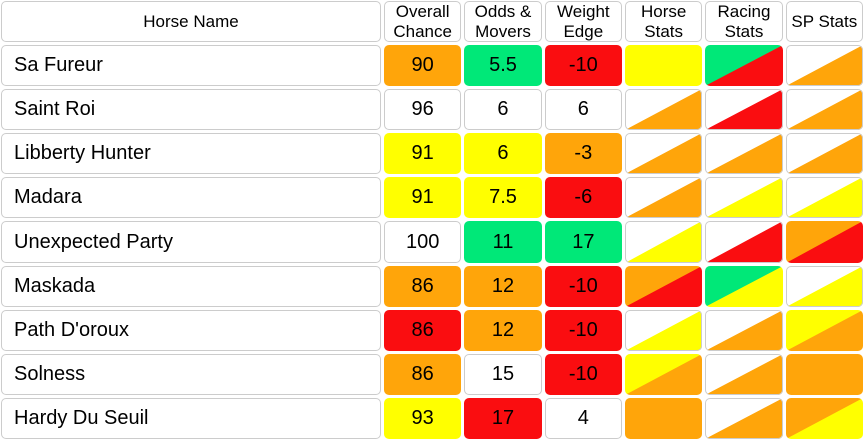 This screenshot has height=440, width=864. What do you see at coordinates (503, 22) in the screenshot?
I see `header-odds-movers: Odds & Movers` at bounding box center [503, 22].